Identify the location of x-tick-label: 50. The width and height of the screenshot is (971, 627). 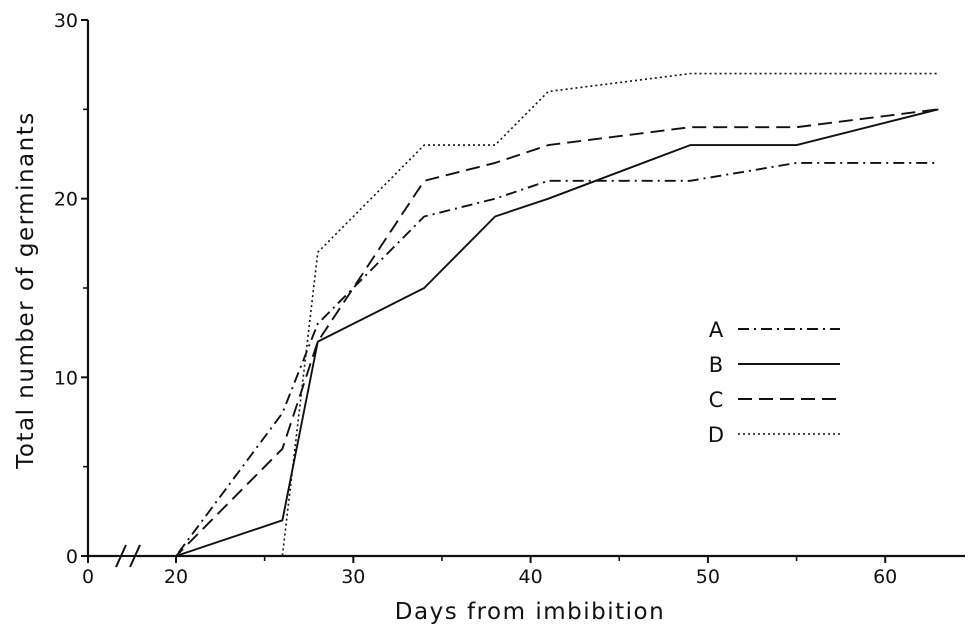
(708, 577).